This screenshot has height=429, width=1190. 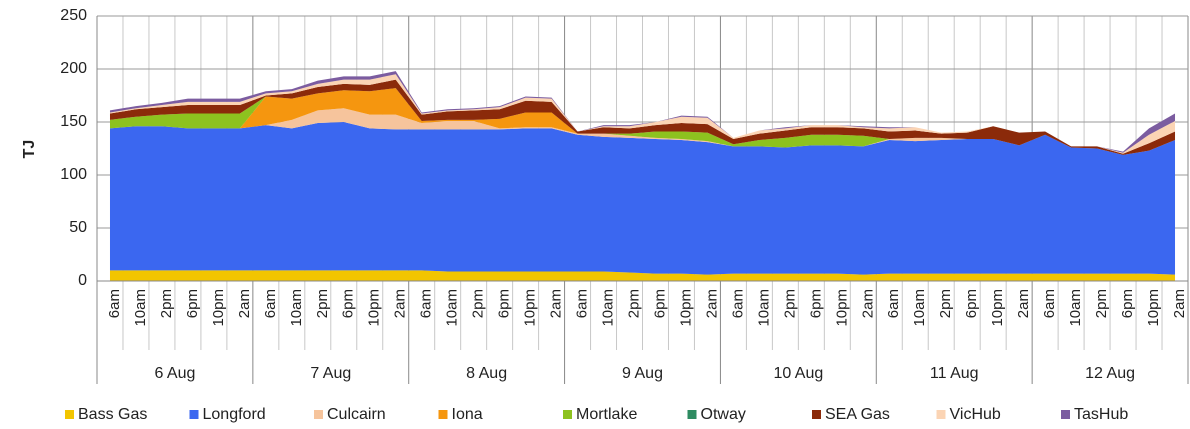 I want to click on legend-label: Culcairn, so click(x=356, y=414).